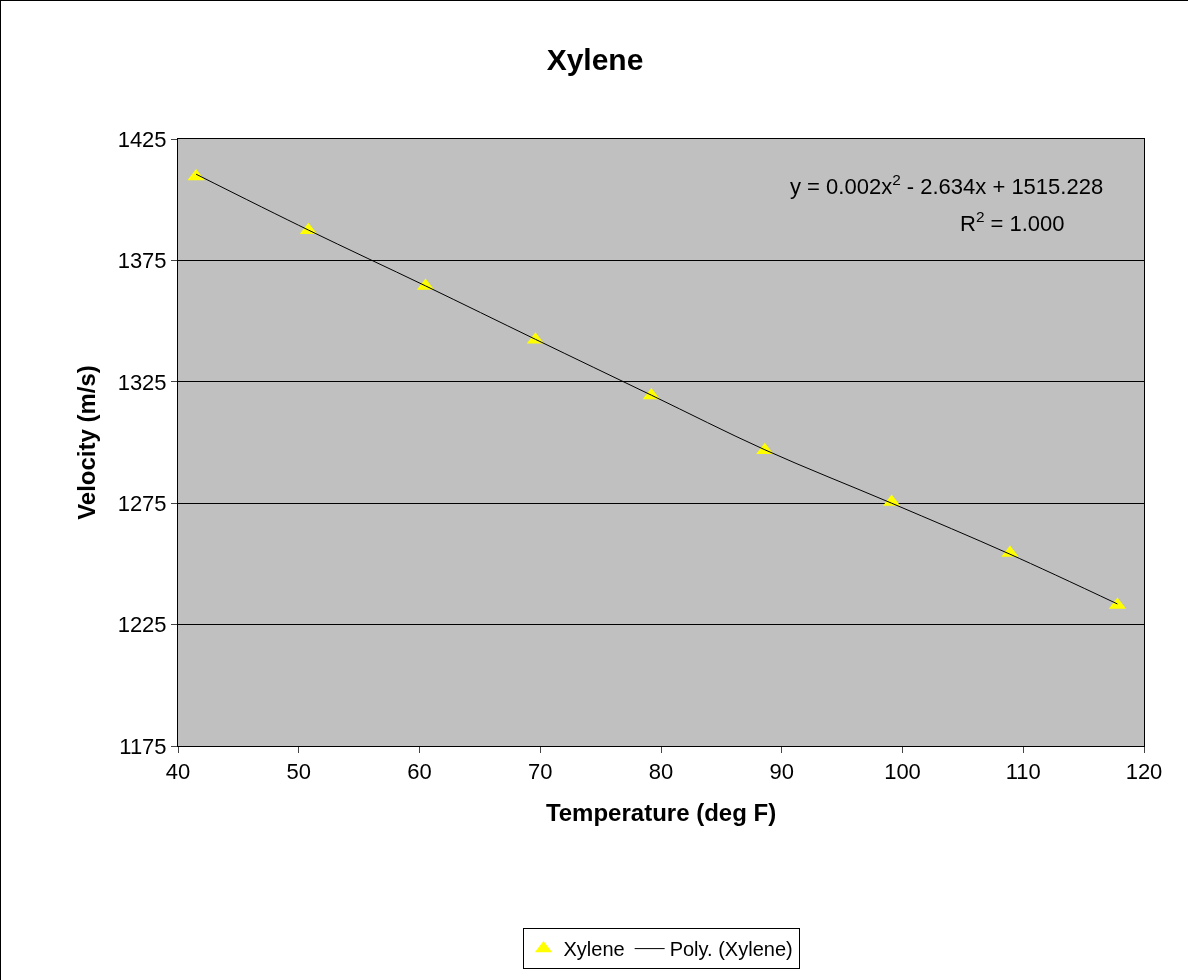  What do you see at coordinates (178, 772) in the screenshot?
I see `x-tick-label: 40` at bounding box center [178, 772].